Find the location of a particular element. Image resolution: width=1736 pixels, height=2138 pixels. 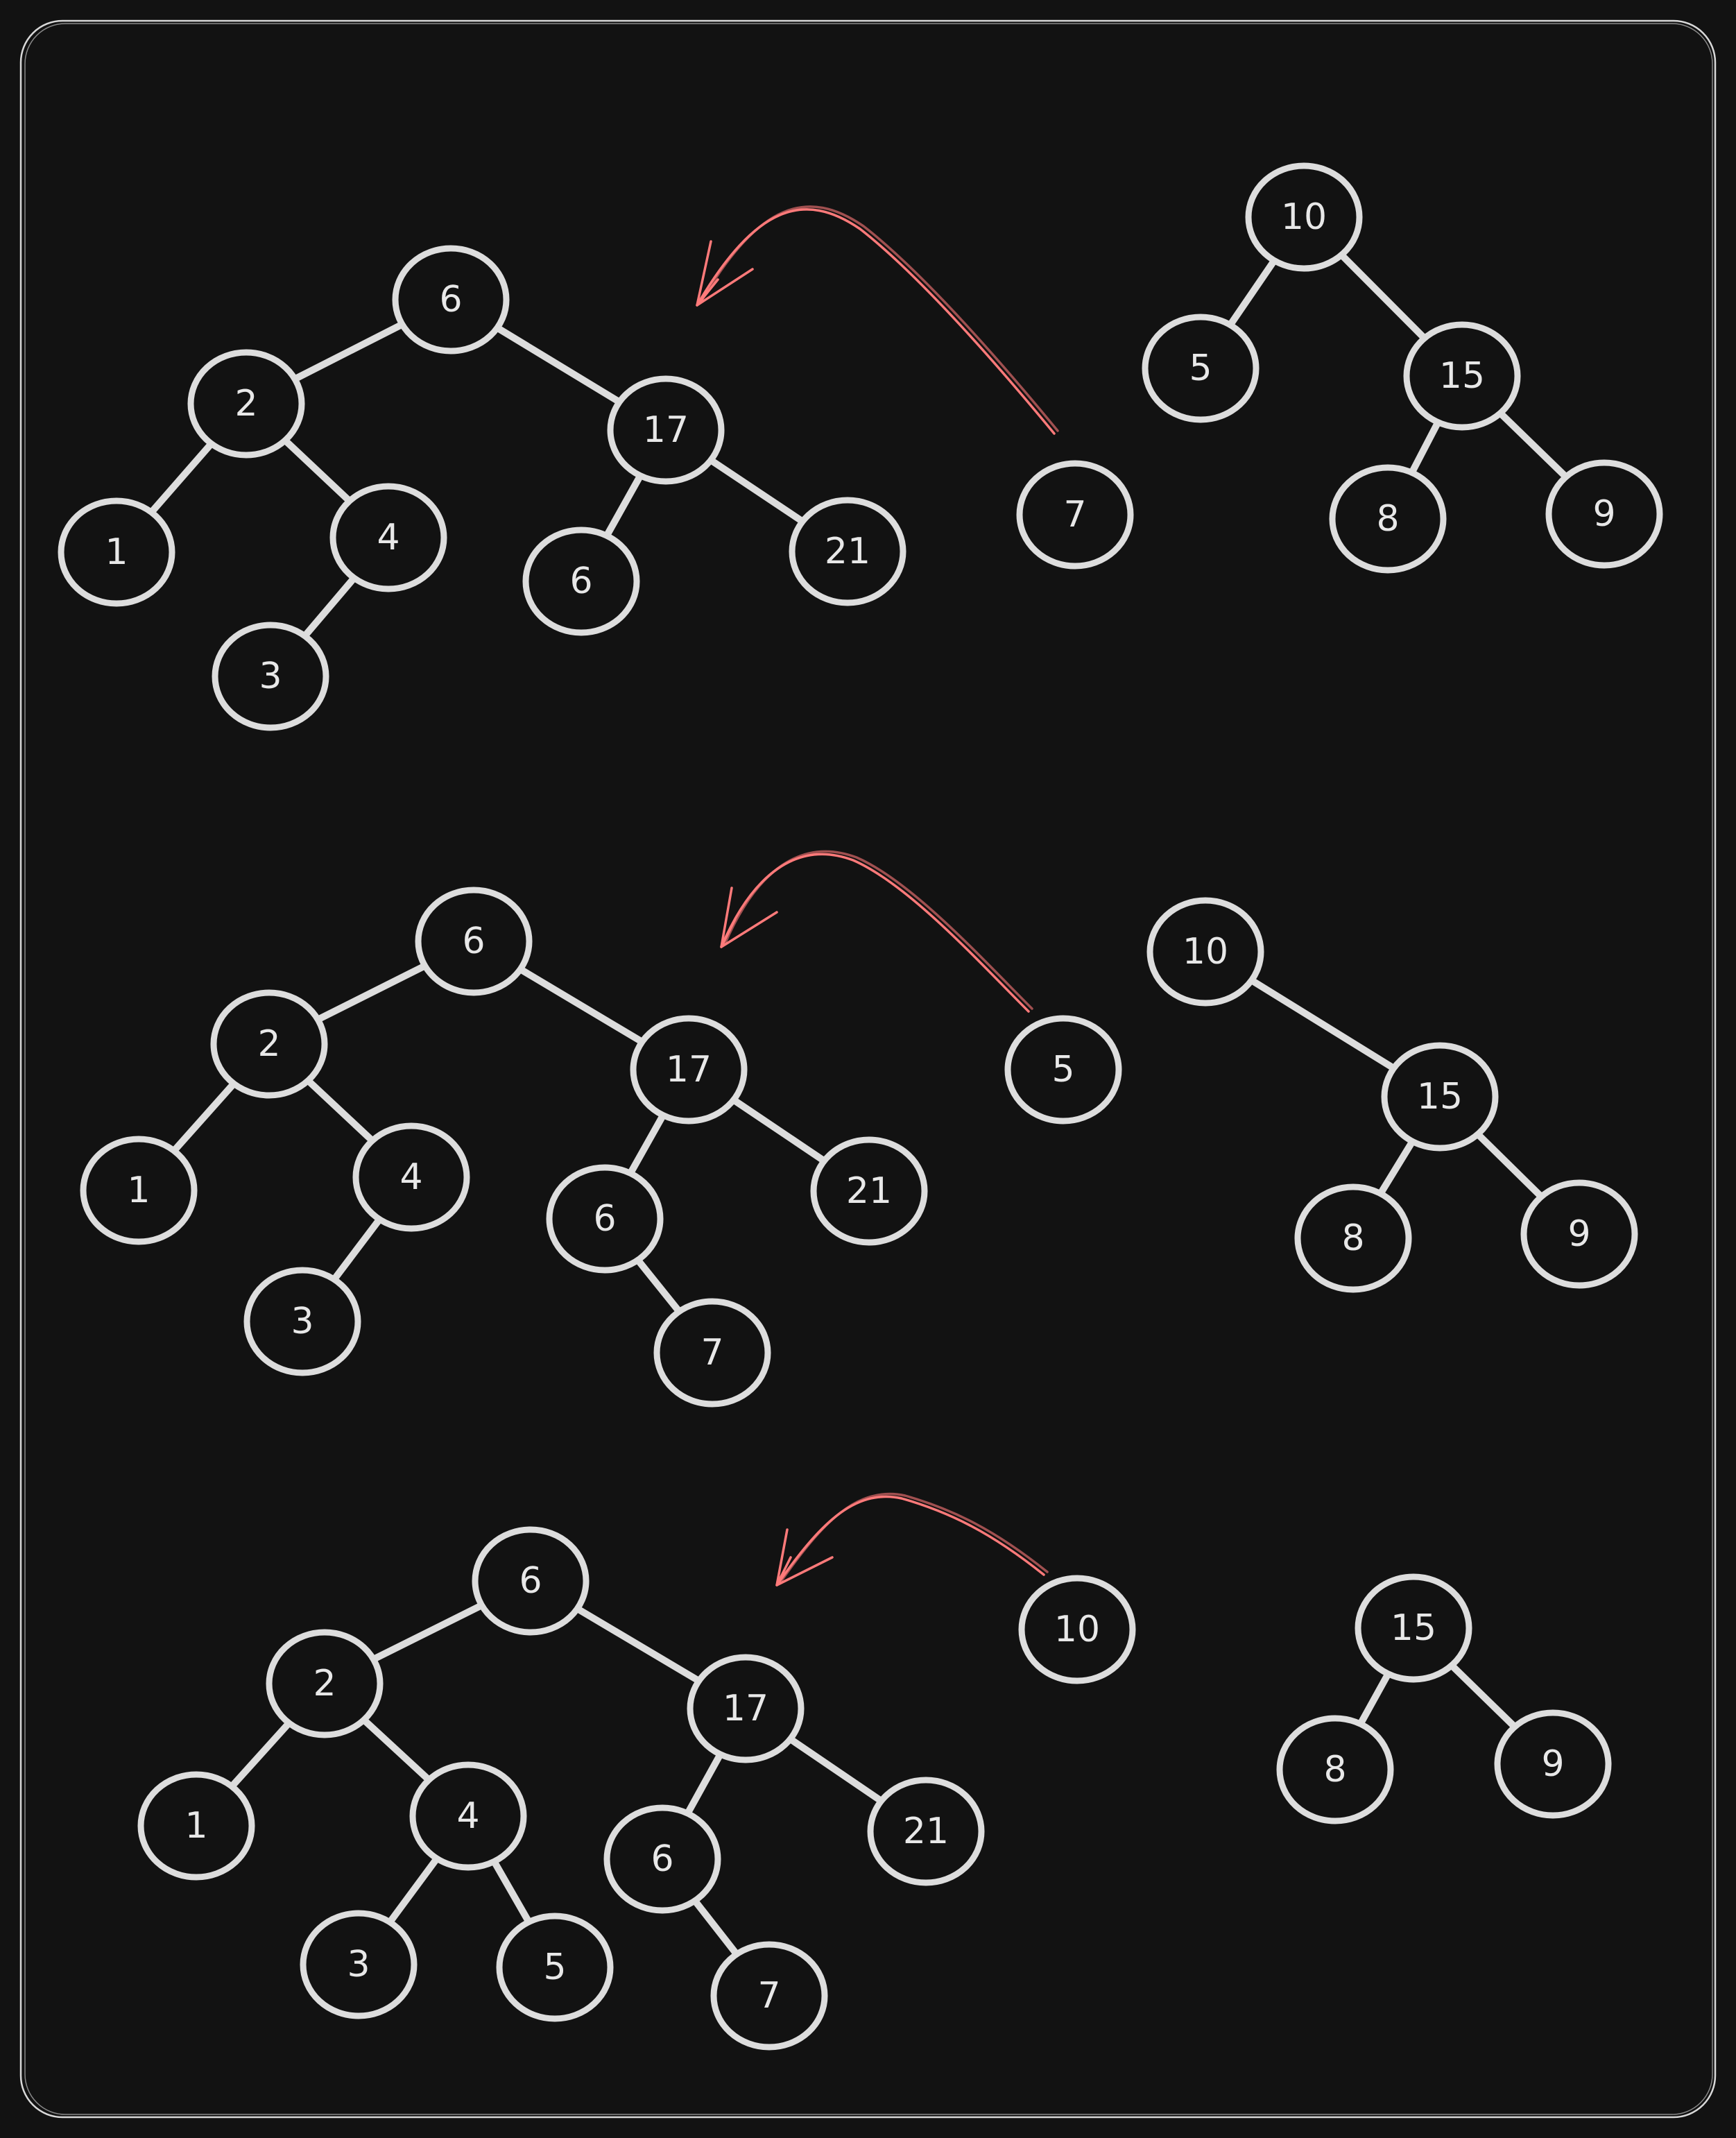

stage-1-left-node: 1 is located at coordinates (117, 552).